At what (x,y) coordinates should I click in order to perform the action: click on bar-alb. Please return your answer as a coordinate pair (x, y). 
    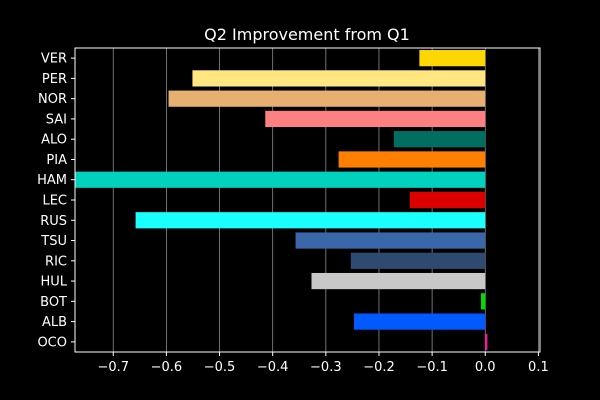
    Looking at the image, I should click on (420, 321).